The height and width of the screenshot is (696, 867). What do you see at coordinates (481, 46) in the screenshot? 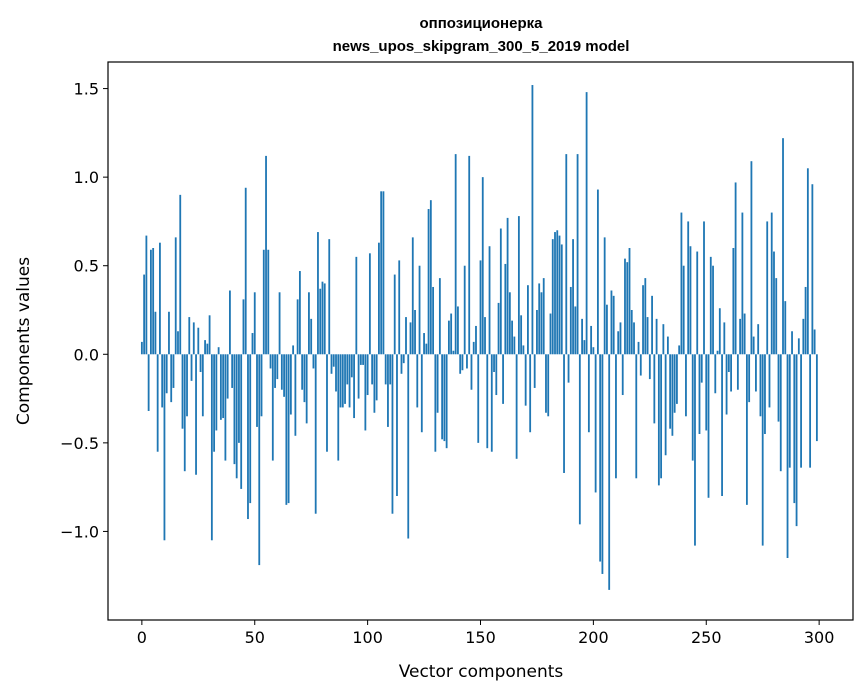
I see `chart-title-line2: news_upos_skipgram_300_5_2019 model` at bounding box center [481, 46].